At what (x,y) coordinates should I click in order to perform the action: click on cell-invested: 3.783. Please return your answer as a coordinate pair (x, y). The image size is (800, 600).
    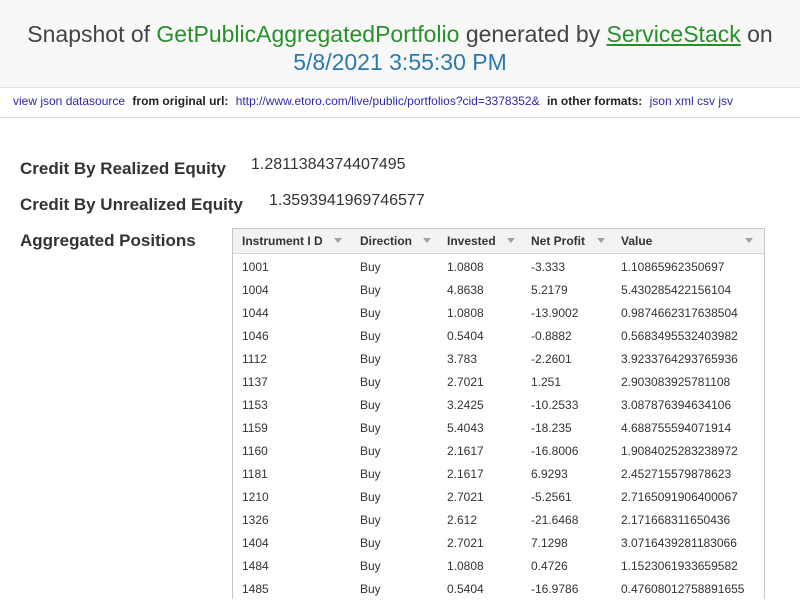
    Looking at the image, I should click on (462, 359).